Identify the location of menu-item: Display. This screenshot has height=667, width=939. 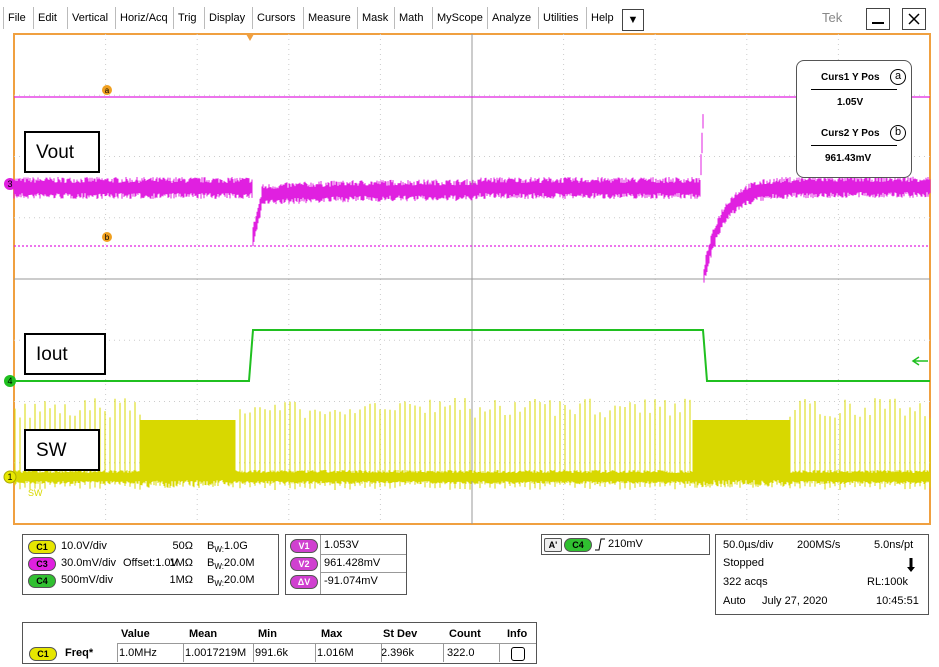
(227, 18).